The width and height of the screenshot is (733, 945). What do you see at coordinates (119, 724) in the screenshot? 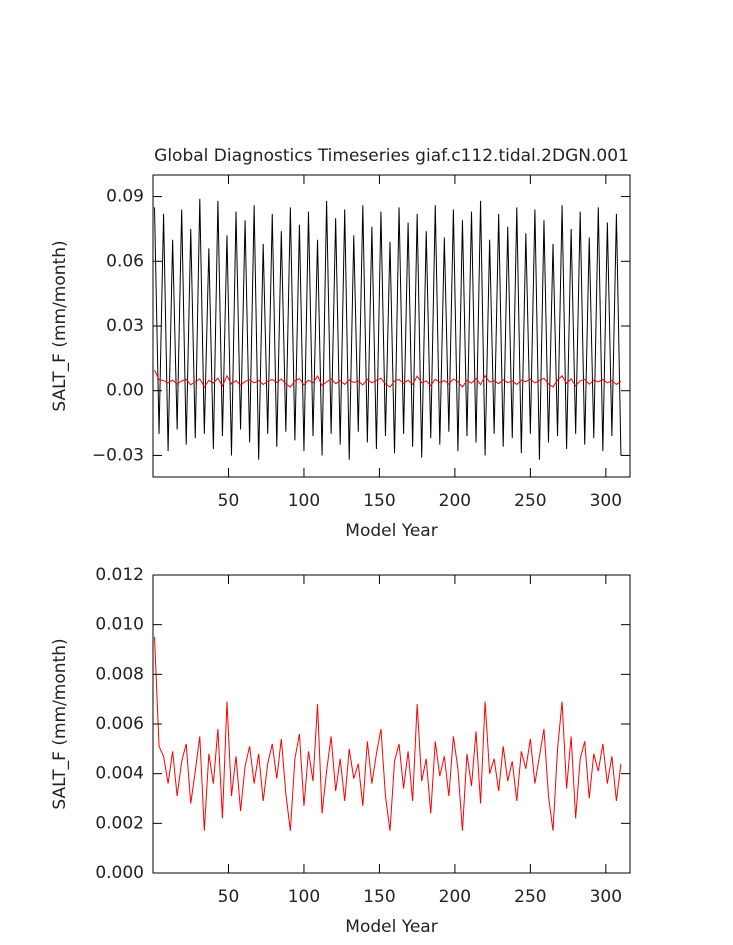
I see `y-tick-label: 0.006` at bounding box center [119, 724].